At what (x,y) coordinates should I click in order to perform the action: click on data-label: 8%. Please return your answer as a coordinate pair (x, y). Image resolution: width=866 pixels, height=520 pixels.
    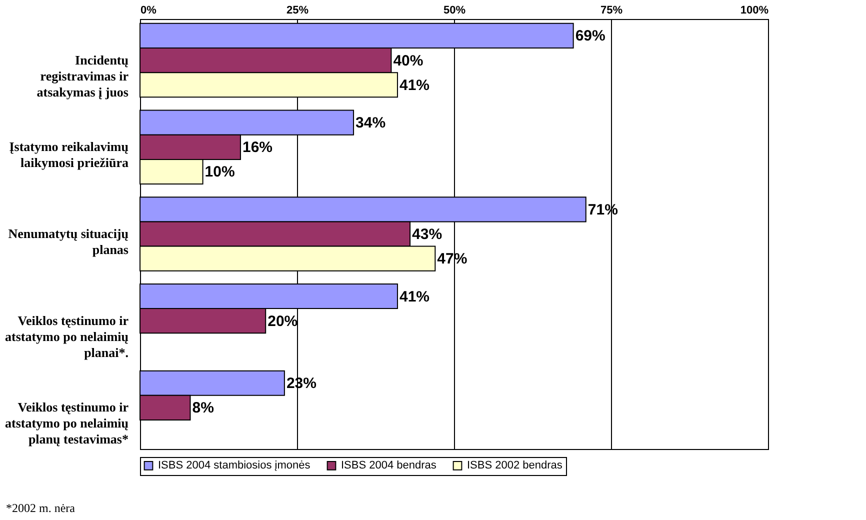
    Looking at the image, I should click on (203, 408).